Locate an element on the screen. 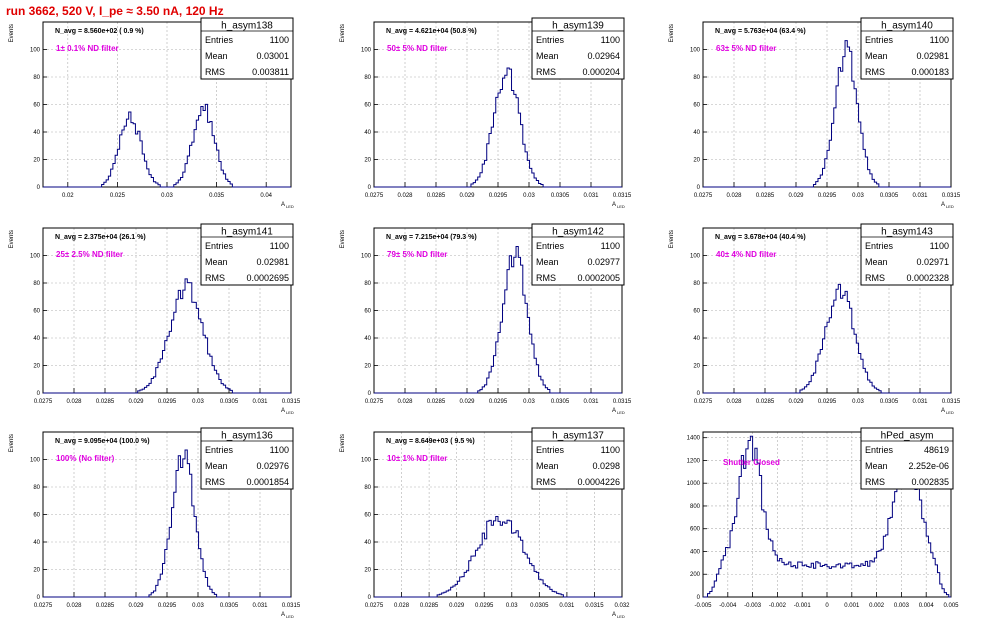 This screenshot has height=622, width=996. stats-value-rms: 0.002835 is located at coordinates (930, 482).